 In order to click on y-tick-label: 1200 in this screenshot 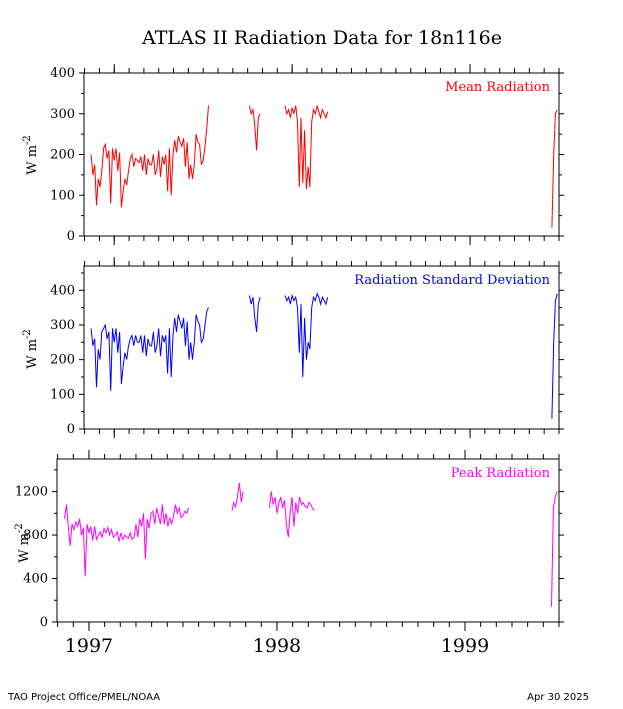, I will do `click(31, 492)`.